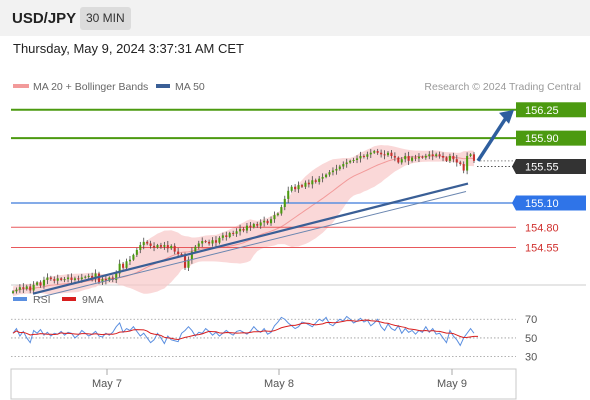  Describe the element at coordinates (279, 384) in the screenshot. I see `x-tick-label: May 8` at that location.